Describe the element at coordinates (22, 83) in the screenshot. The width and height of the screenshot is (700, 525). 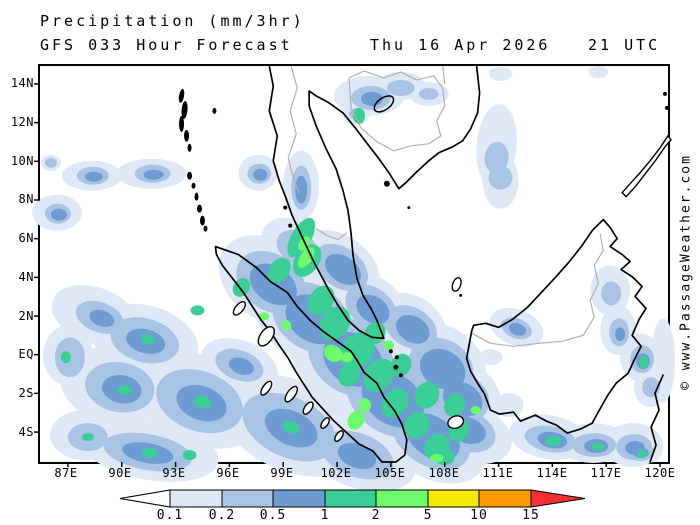
I see `lat-tick-label: 14N` at that location.